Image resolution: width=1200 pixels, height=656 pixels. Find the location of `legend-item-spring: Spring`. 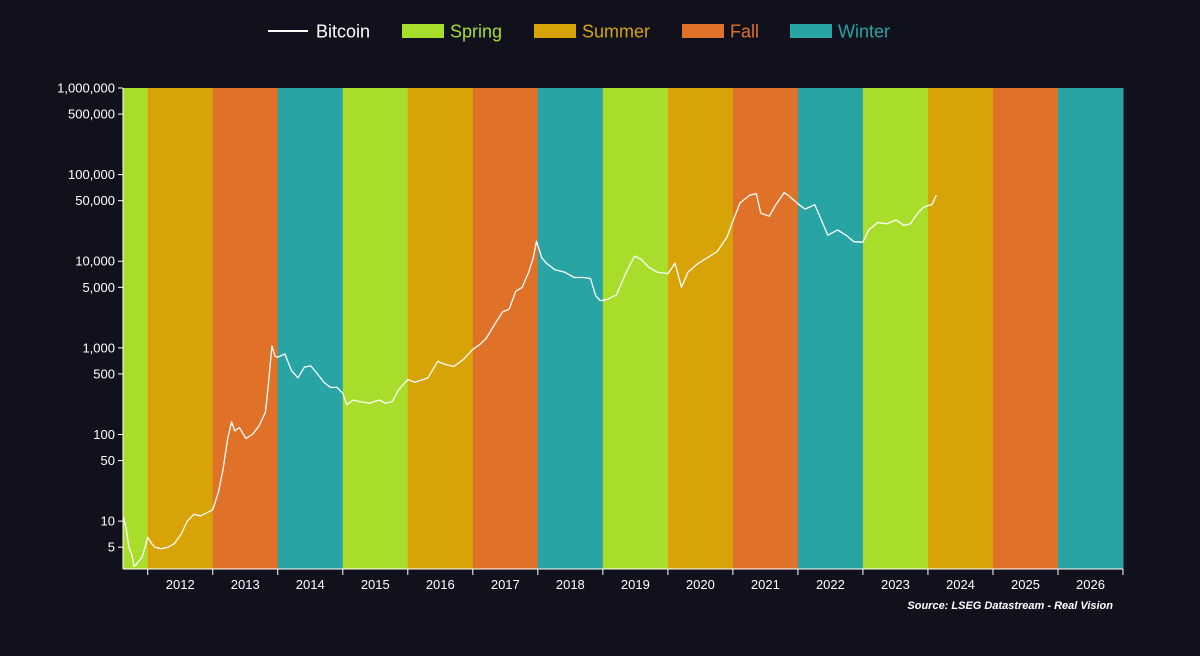

legend-item-spring: Spring is located at coordinates (452, 32).